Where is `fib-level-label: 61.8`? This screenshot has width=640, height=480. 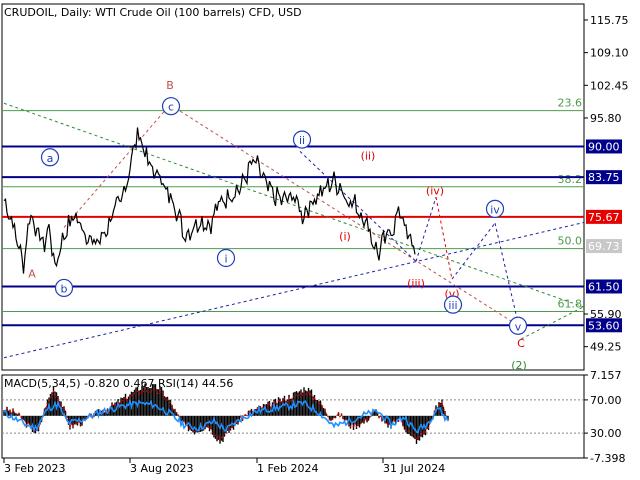
fib-level-label: 61.8 is located at coordinates (570, 304).